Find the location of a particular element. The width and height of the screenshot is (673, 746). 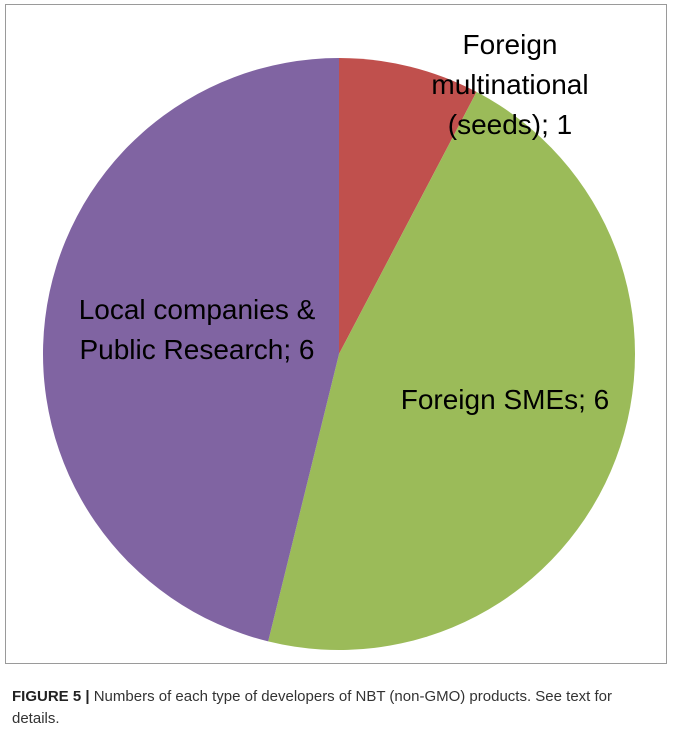

data-label: Foreign SMEs; 6 is located at coordinates (505, 399).